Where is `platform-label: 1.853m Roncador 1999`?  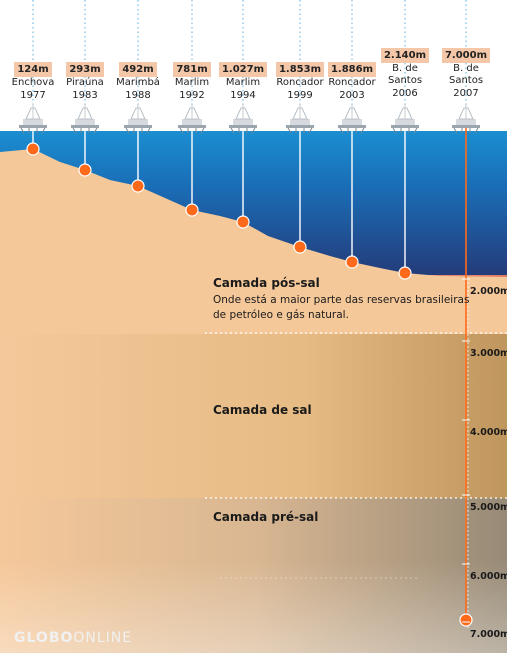 platform-label: 1.853m Roncador 1999 is located at coordinates (300, 79).